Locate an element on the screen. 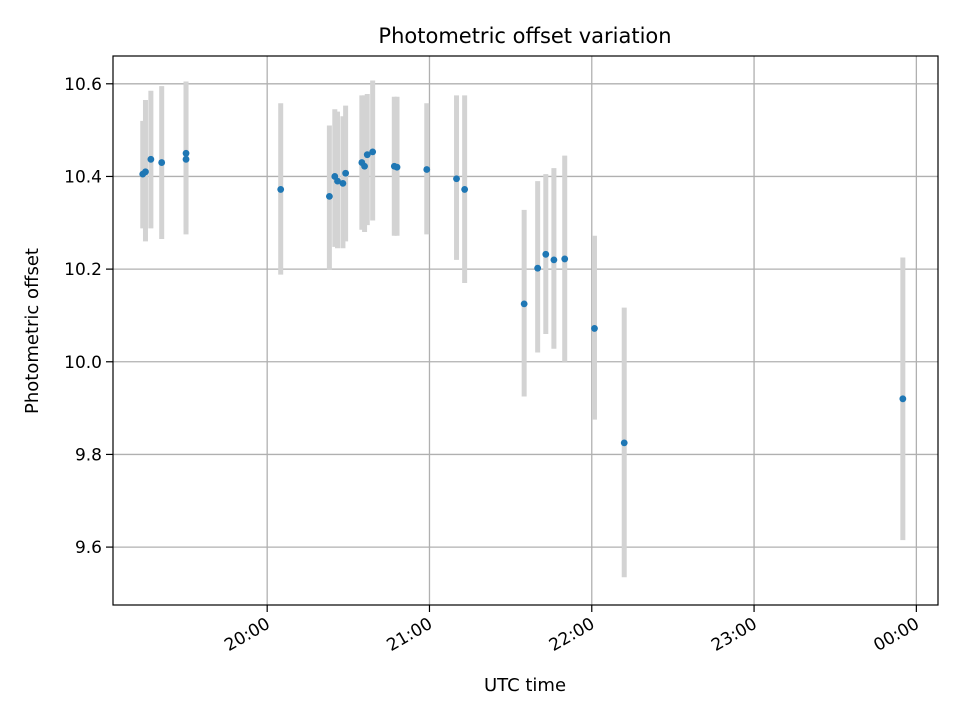 The height and width of the screenshot is (724, 960). y-tick-label: 9.6 is located at coordinates (88, 548).